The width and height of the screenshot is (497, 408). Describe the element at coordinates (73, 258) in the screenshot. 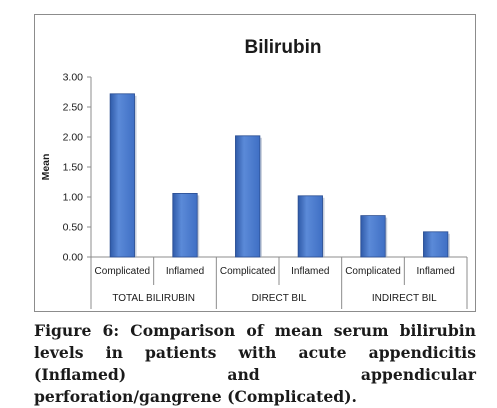

I see `y-tick-label: 0.00` at that location.